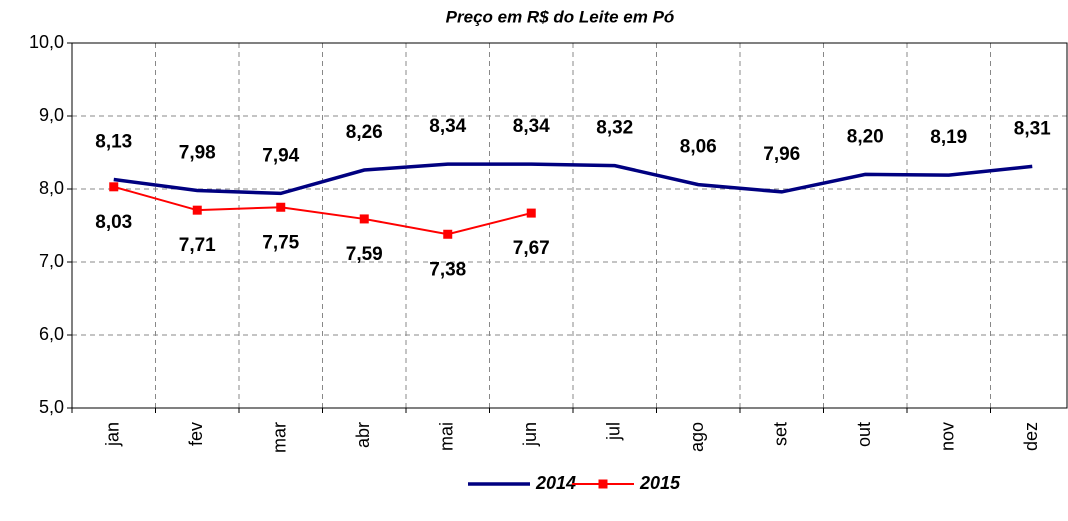 The image size is (1068, 521). I want to click on y-tick-label: 7,0, so click(51, 261).